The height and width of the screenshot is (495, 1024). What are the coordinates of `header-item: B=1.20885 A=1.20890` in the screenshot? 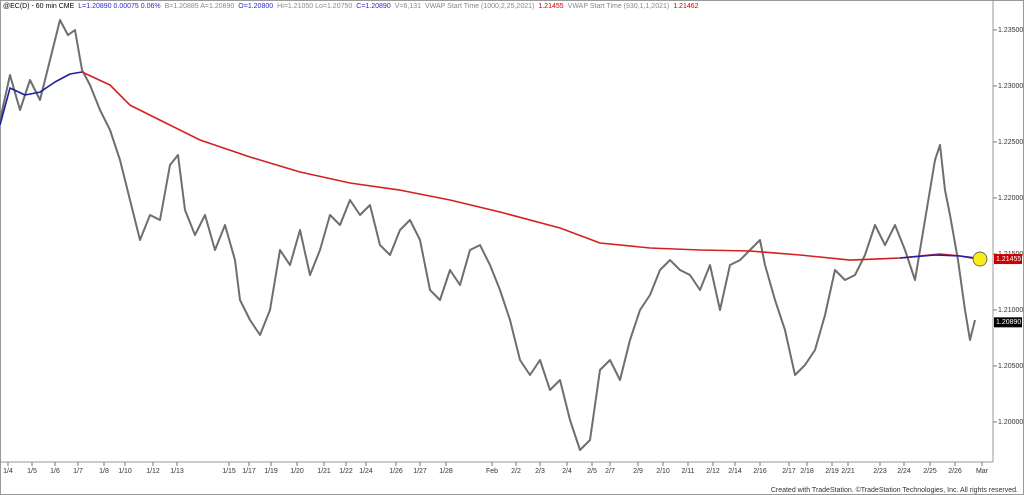 It's located at (200, 6).